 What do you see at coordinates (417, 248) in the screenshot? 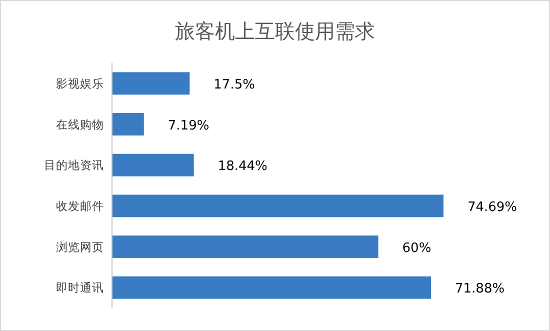
I see `data-label: 60%` at bounding box center [417, 248].